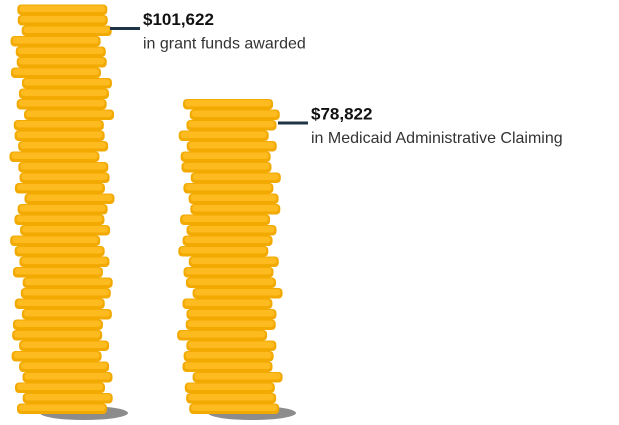  What do you see at coordinates (224, 44) in the screenshot?
I see `category-label: in grant funds awarded` at bounding box center [224, 44].